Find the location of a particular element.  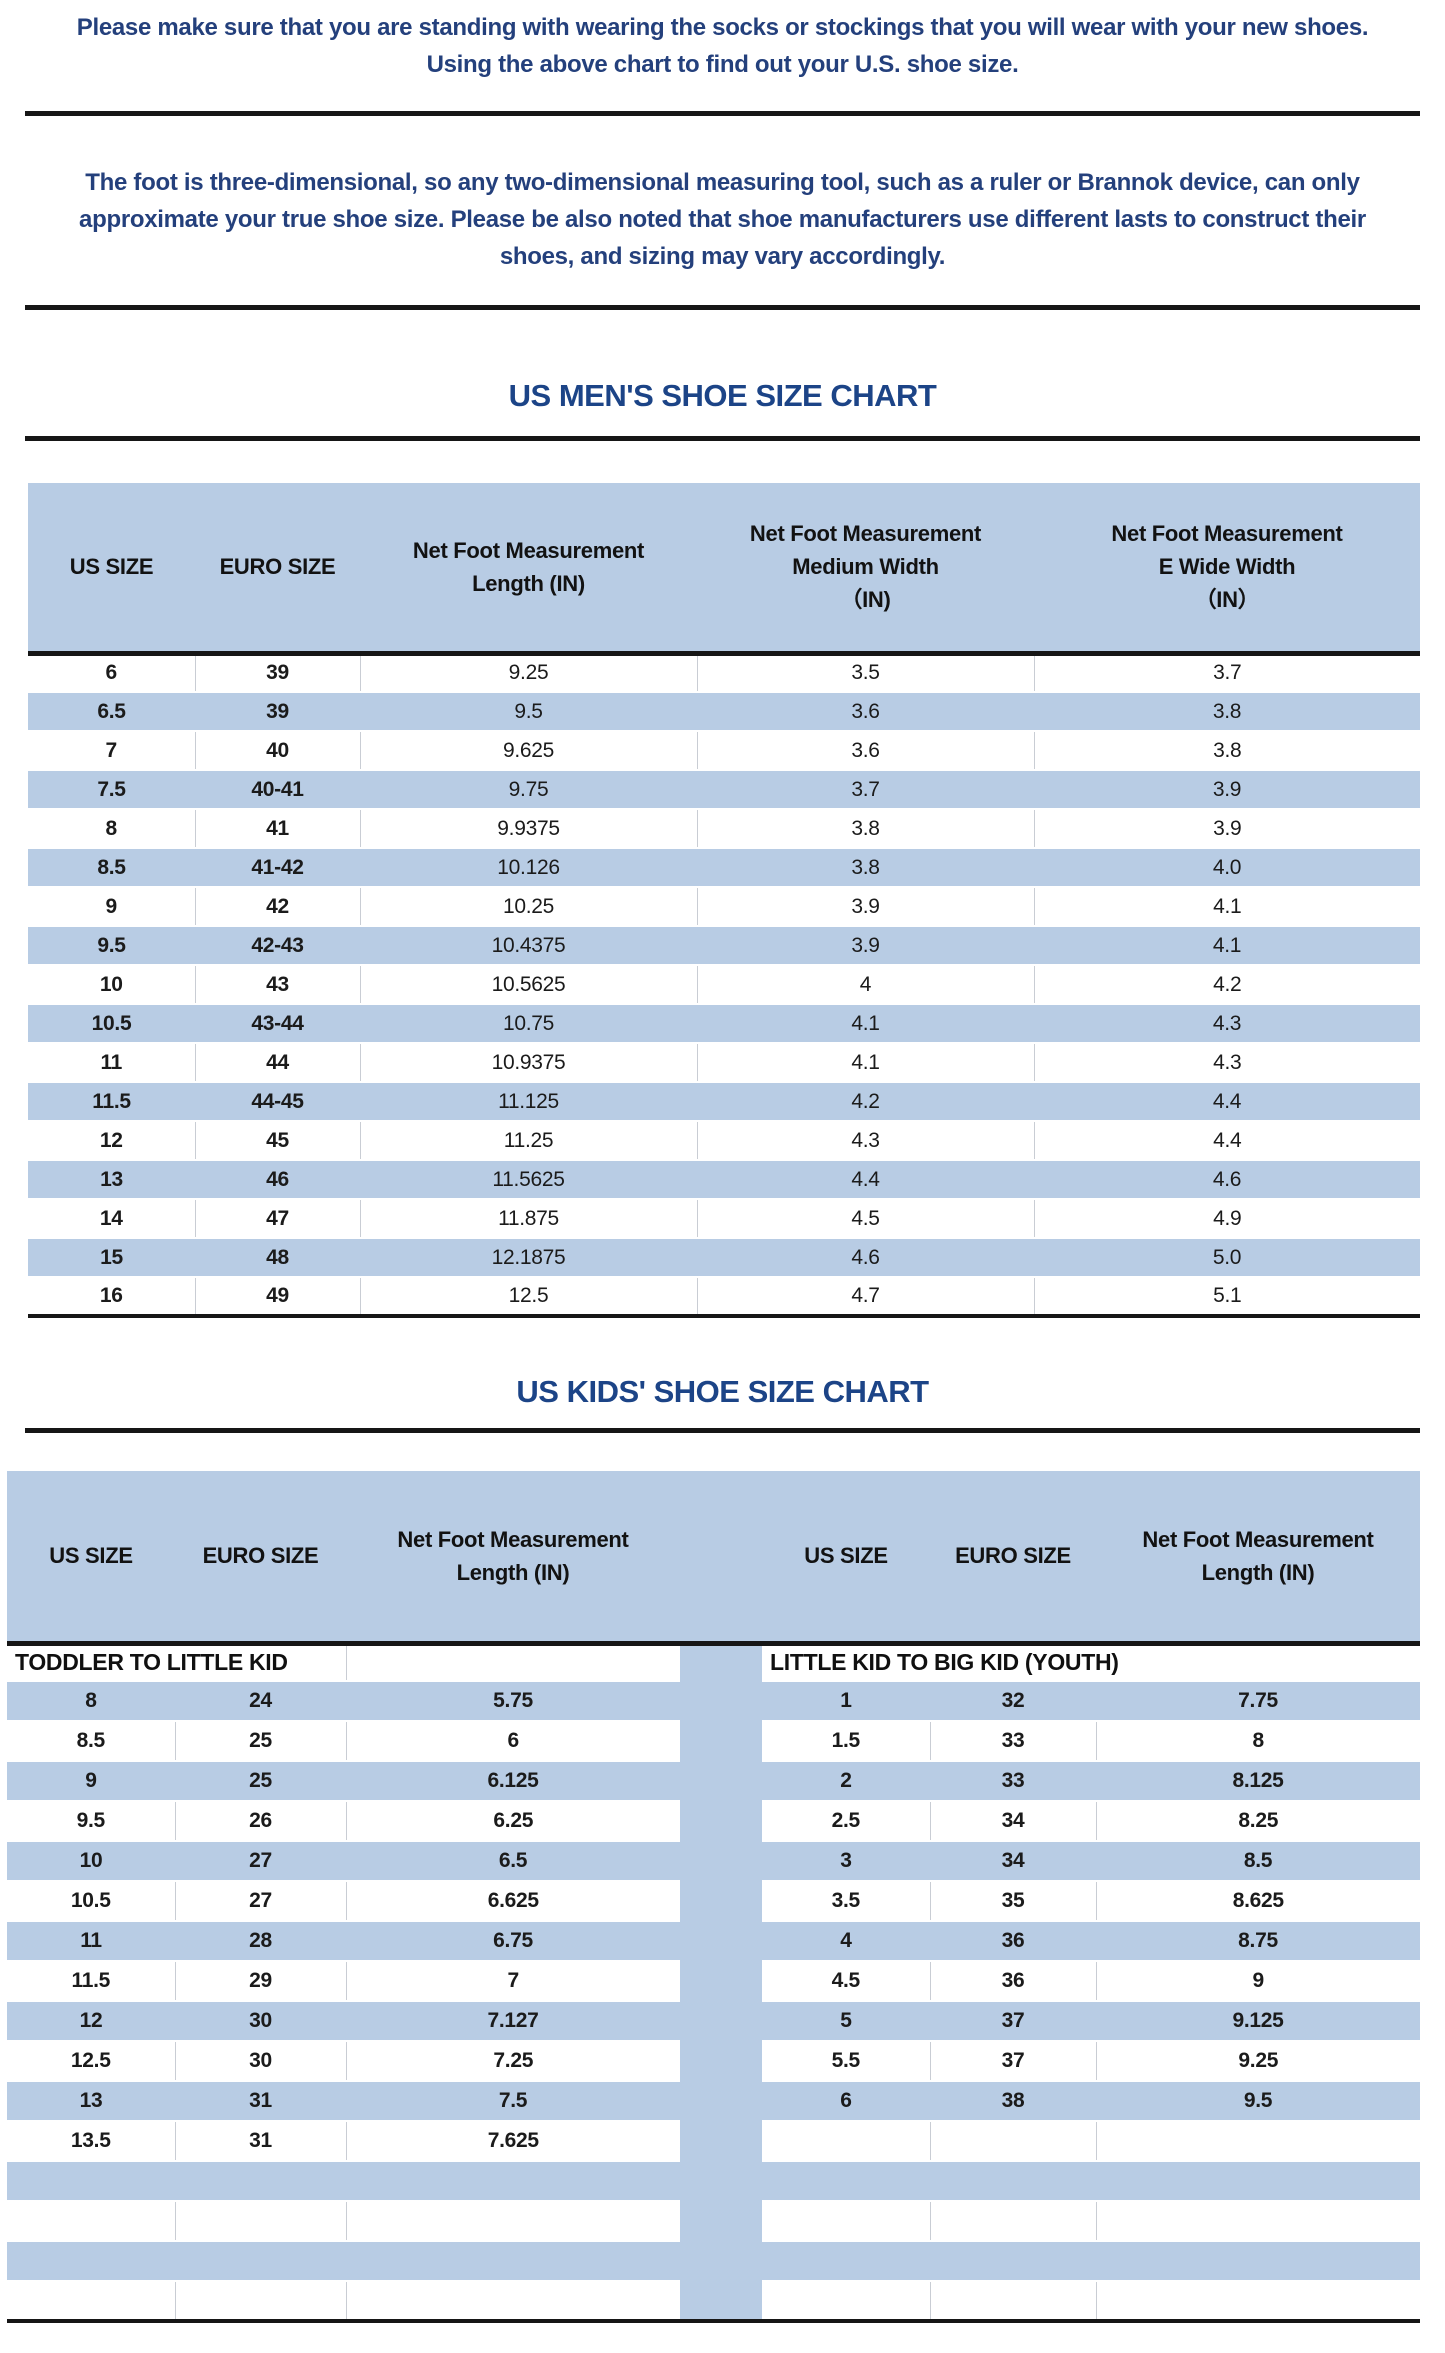

mens-cell: 47 is located at coordinates (278, 1218).